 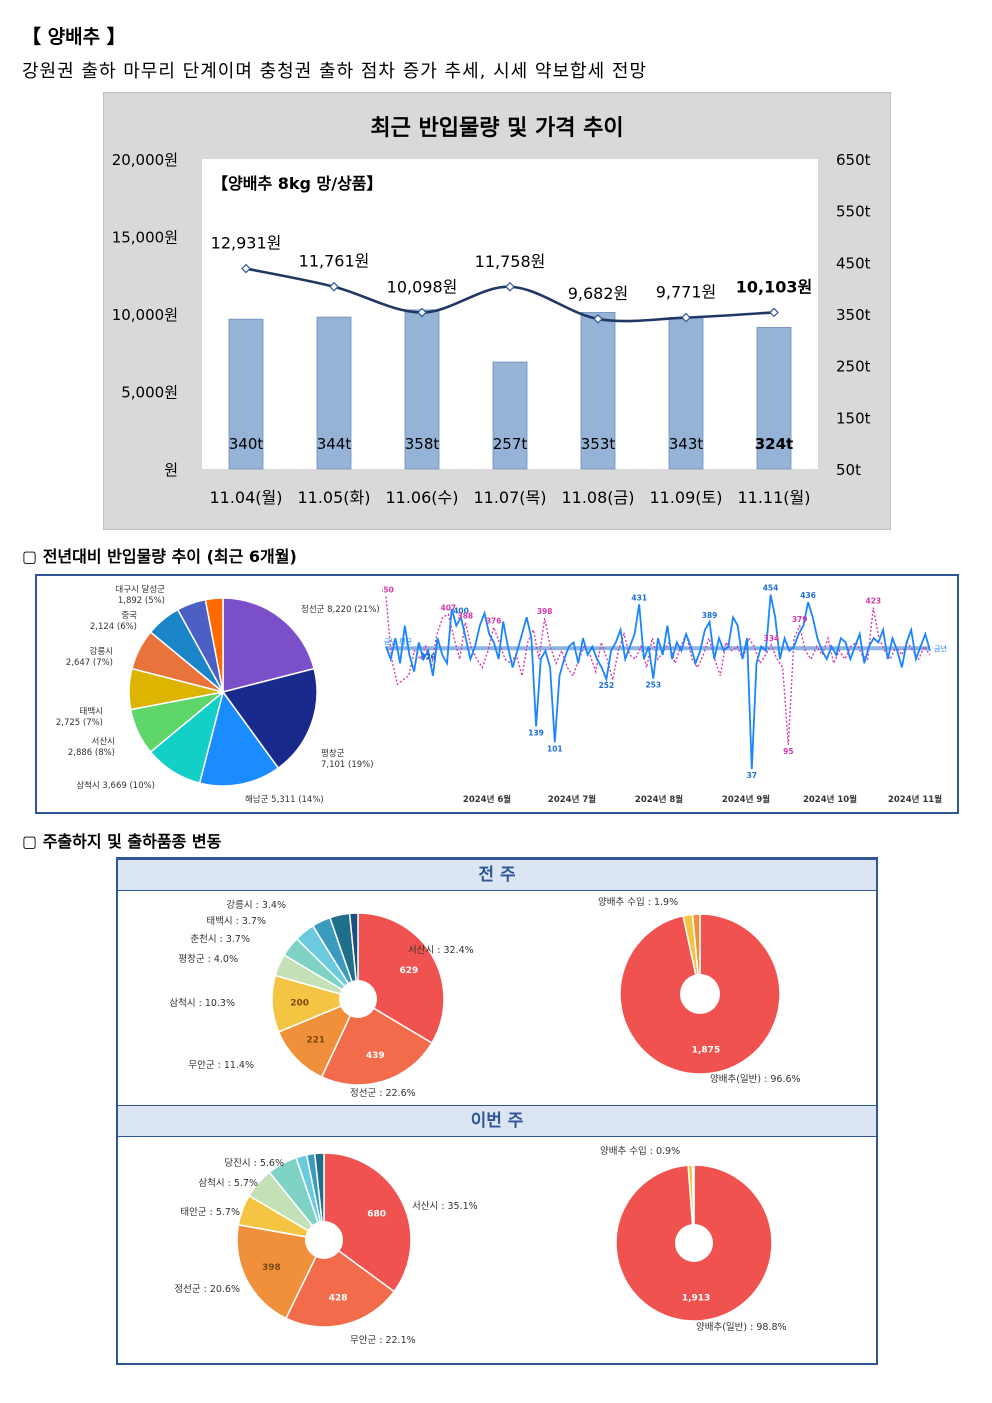 What do you see at coordinates (103, 741) in the screenshot?
I see `origin-pie-label: 서산시` at bounding box center [103, 741].